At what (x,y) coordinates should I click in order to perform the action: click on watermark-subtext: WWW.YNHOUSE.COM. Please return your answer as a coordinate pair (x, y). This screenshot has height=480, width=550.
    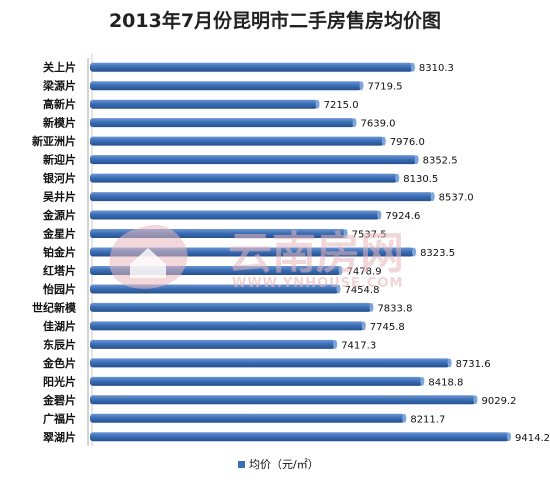
    Looking at the image, I should click on (317, 283).